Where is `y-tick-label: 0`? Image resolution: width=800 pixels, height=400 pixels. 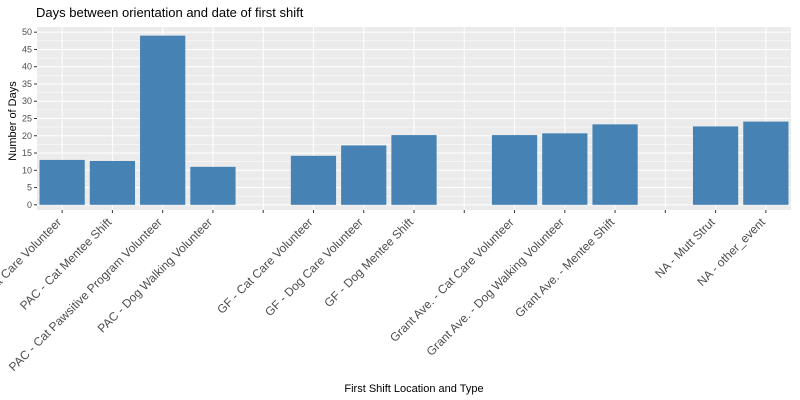 y-tick-label: 0 is located at coordinates (29, 205).